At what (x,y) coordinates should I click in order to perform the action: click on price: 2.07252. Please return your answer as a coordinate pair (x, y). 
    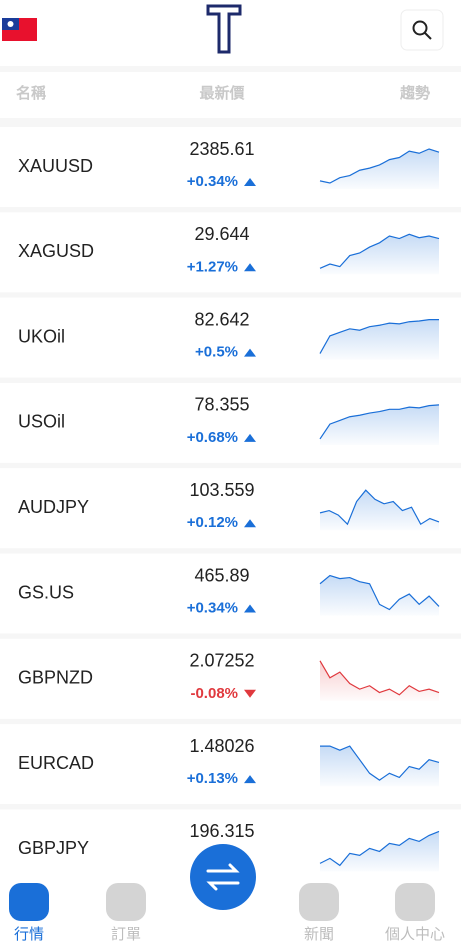
    Looking at the image, I should click on (221, 661).